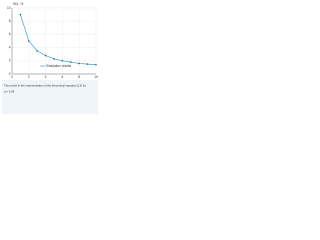  What do you see at coordinates (29, 77) in the screenshot?
I see `x-tick-label: 2` at bounding box center [29, 77].